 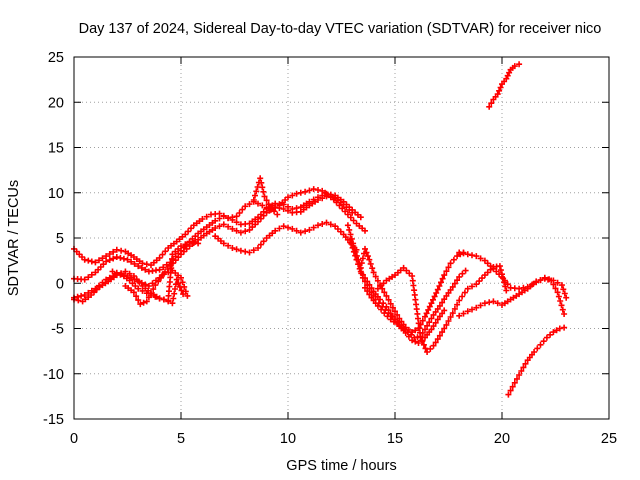 What do you see at coordinates (56, 149) in the screenshot?
I see `y-tick-label: 15` at bounding box center [56, 149].